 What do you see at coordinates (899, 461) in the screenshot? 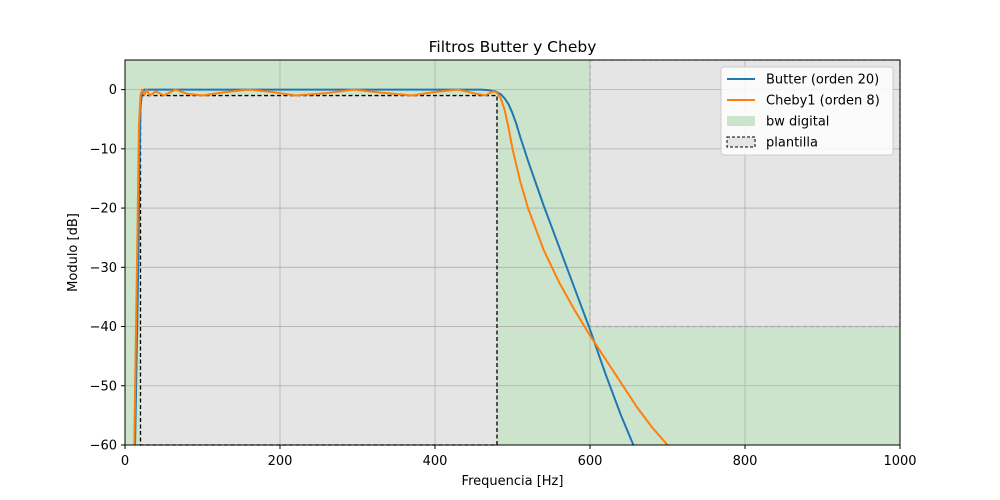
I see `x-tick-label: 1000` at bounding box center [899, 461].